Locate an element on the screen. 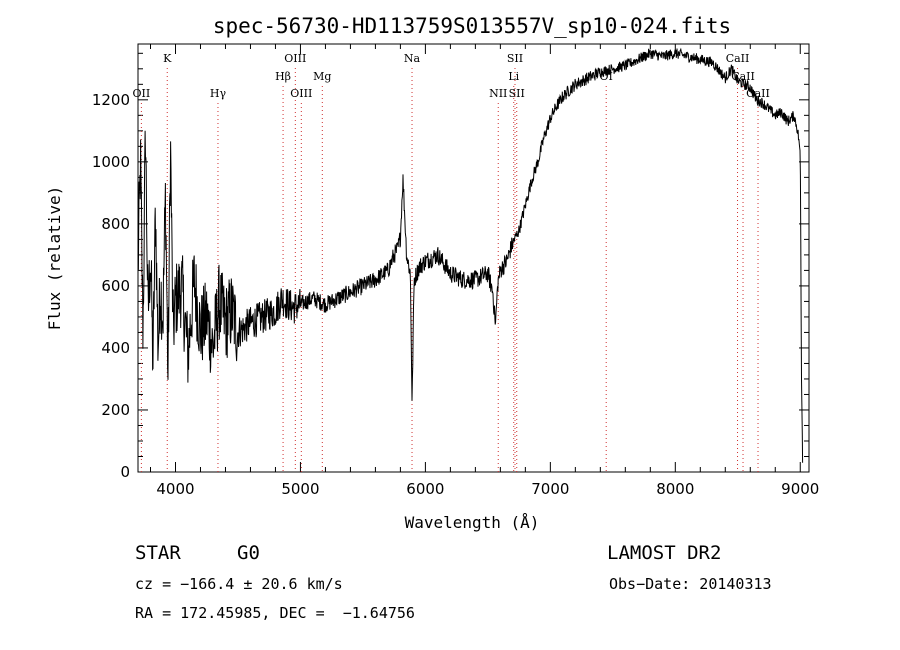 This screenshot has height=650, width=900. spectral-line-label: Hγ is located at coordinates (218, 93).